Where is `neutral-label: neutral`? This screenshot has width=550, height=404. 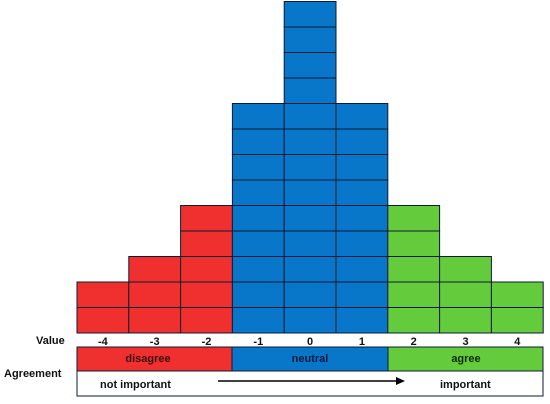
neutral-label: neutral is located at coordinates (310, 359).